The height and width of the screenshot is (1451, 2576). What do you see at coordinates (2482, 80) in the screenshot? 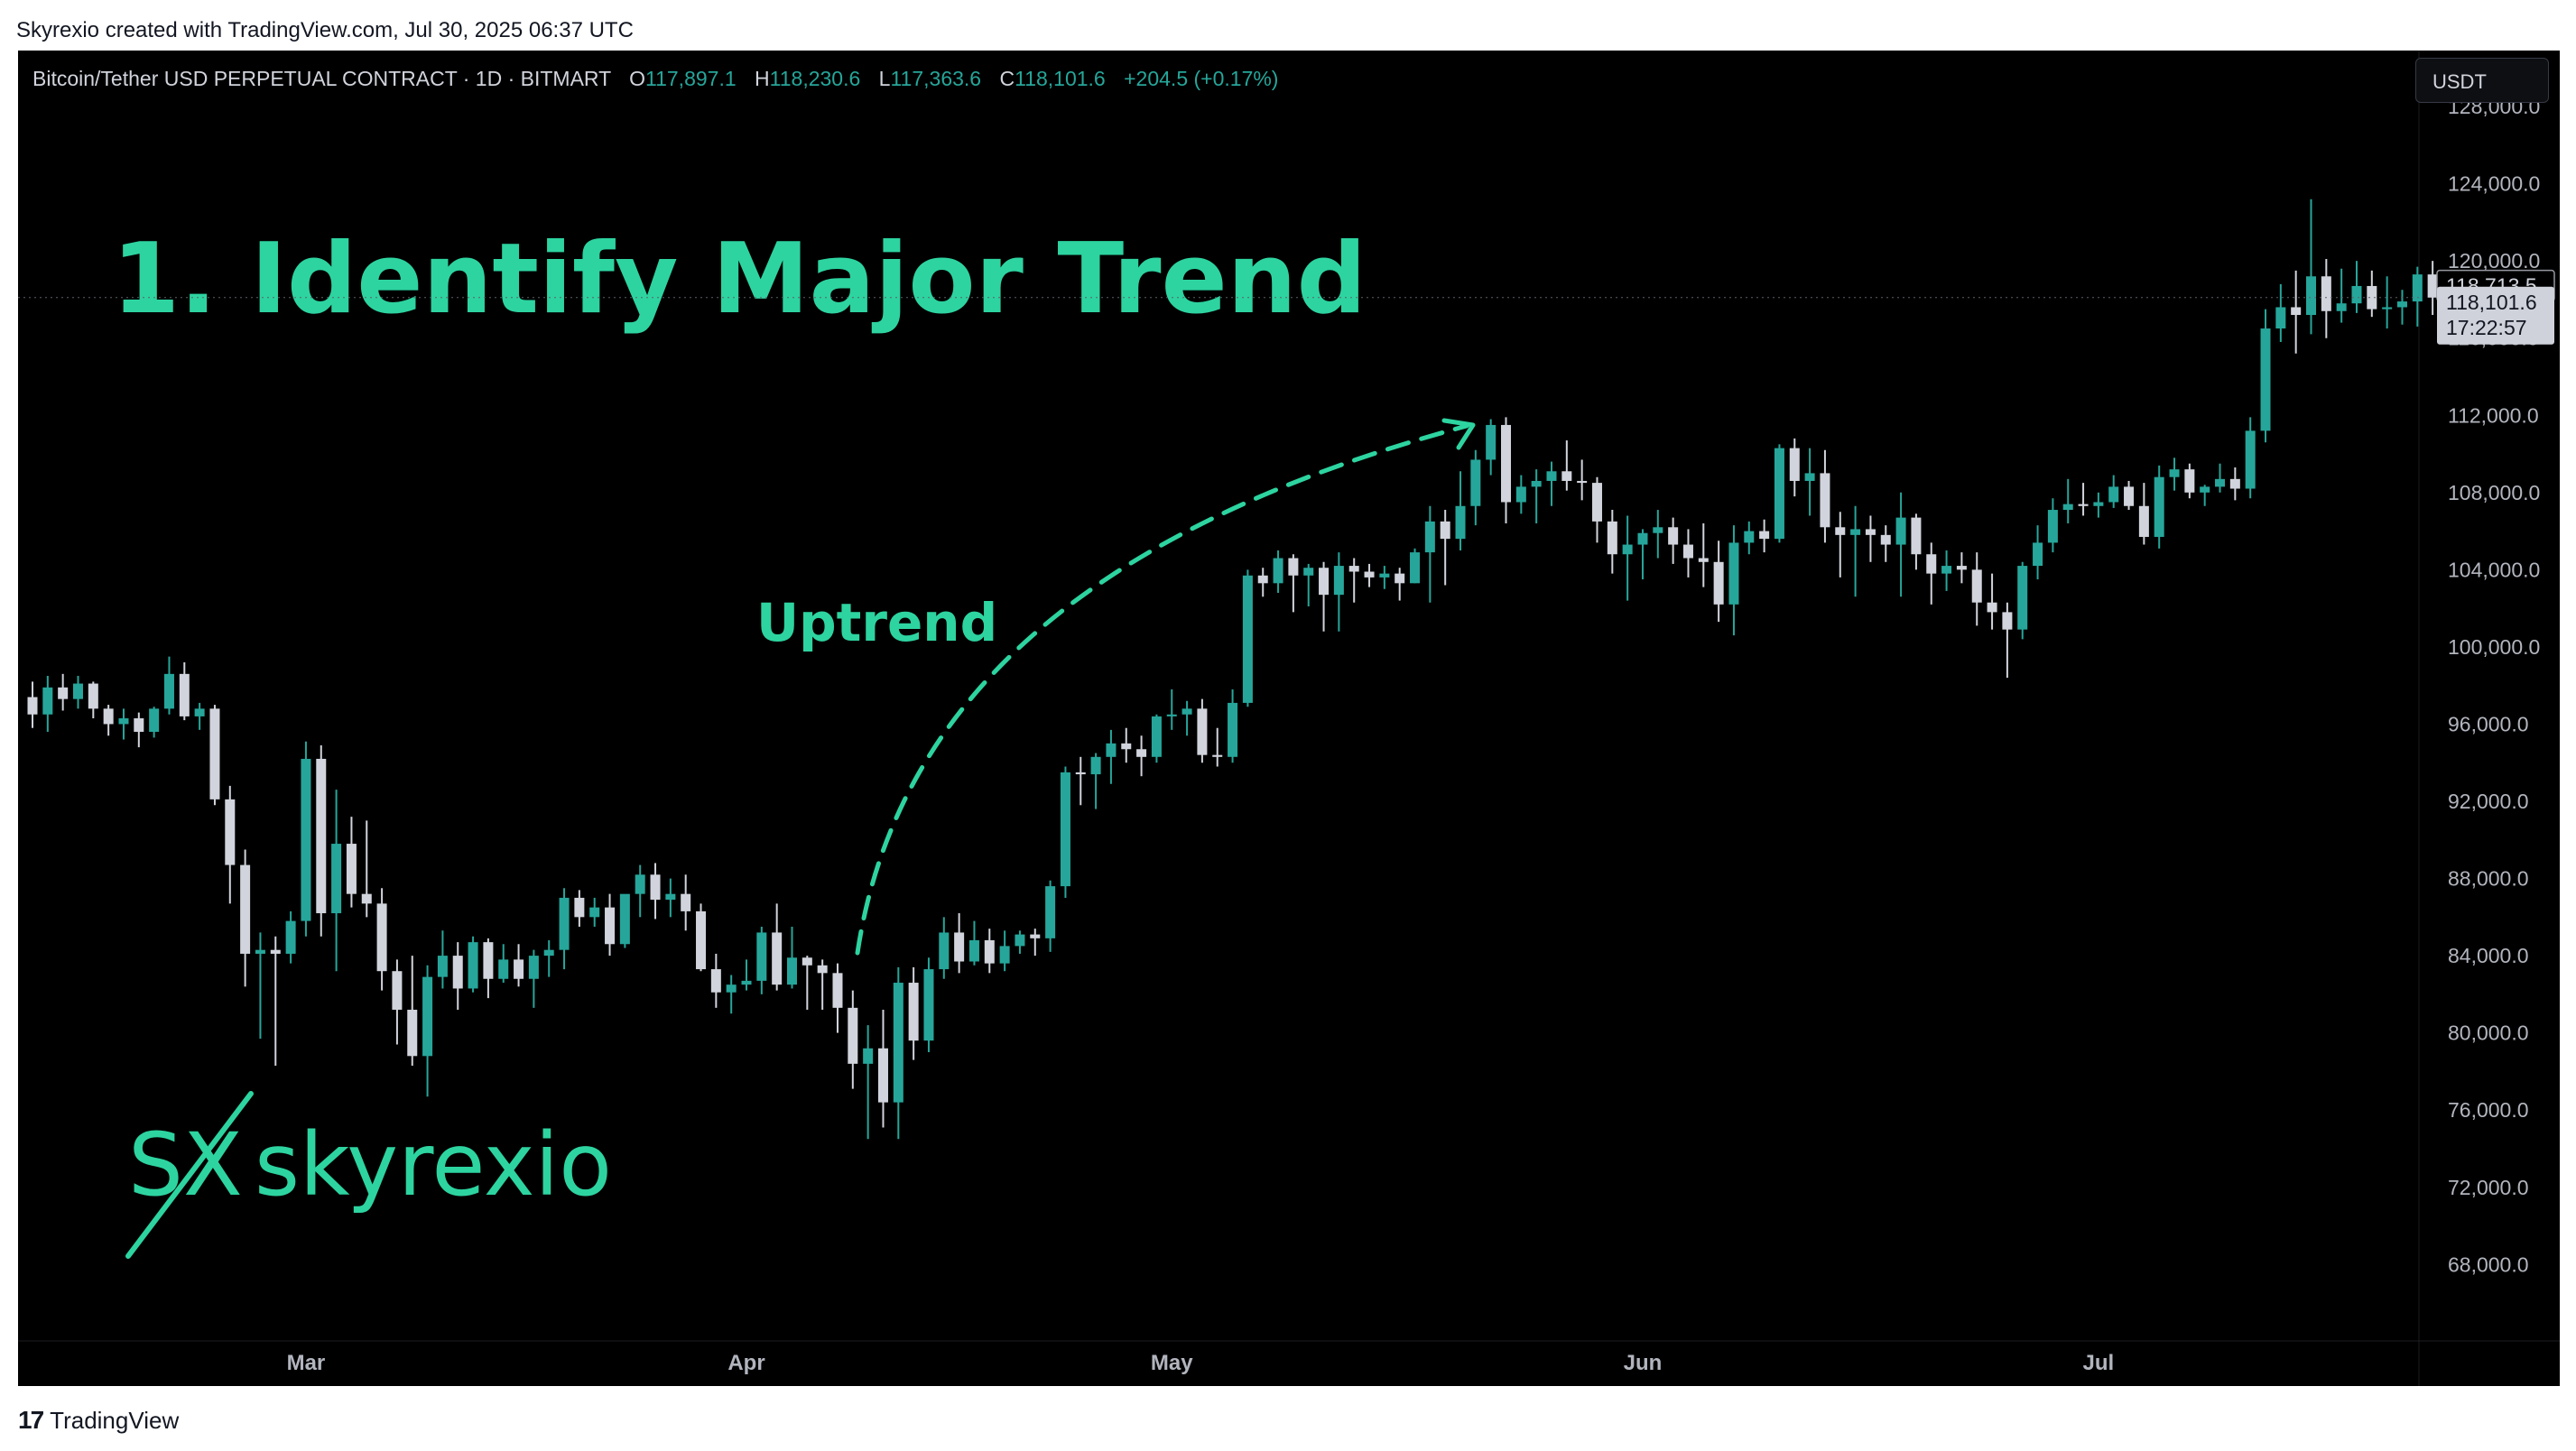
I see `currency-button: USDT` at bounding box center [2482, 80].